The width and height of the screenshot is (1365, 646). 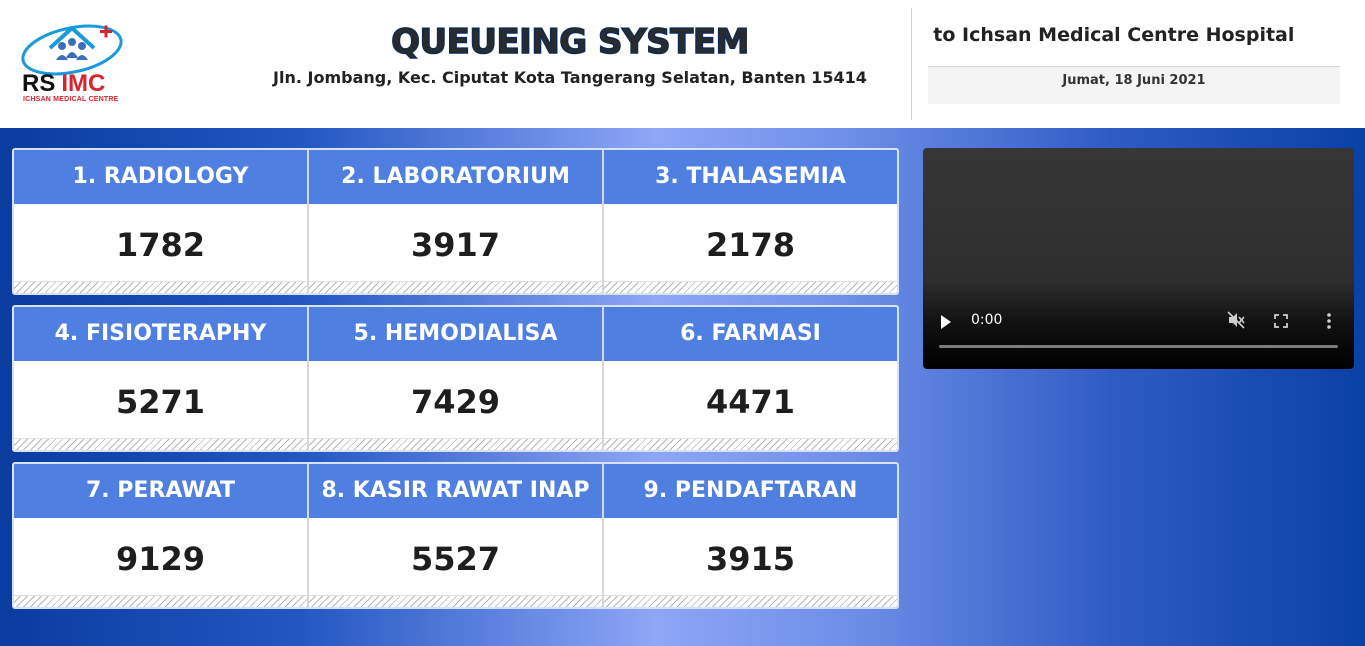 I want to click on hospital-logo, so click(x=79, y=64).